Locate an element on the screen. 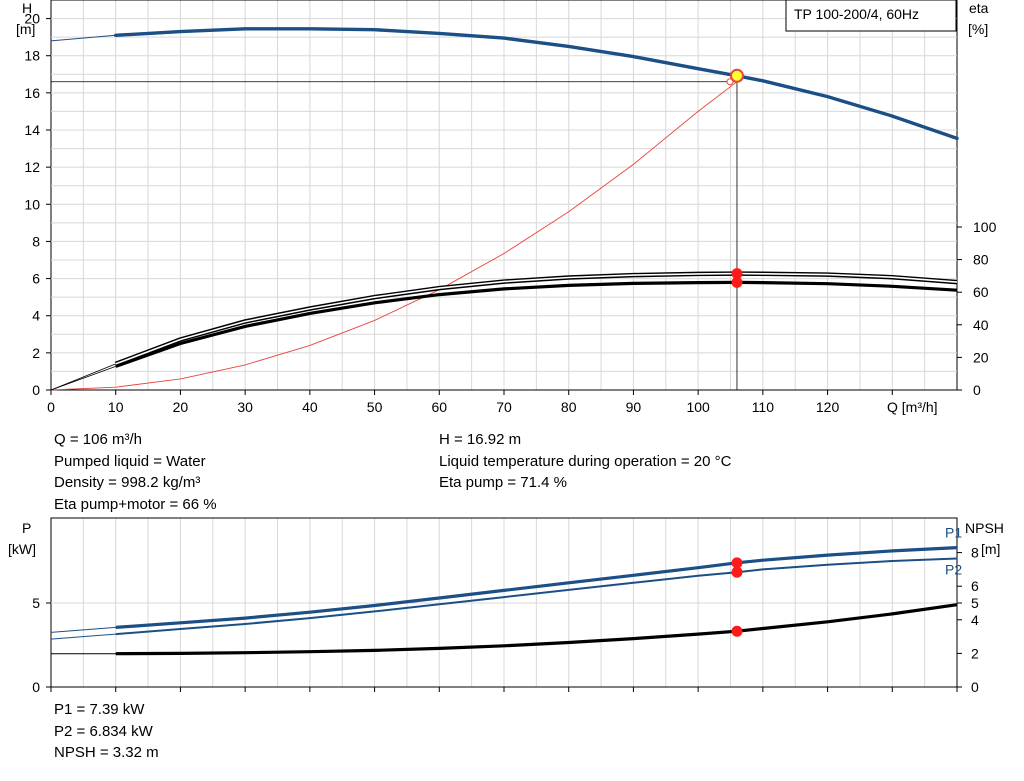  p1-series-label: P1 is located at coordinates (953, 533).